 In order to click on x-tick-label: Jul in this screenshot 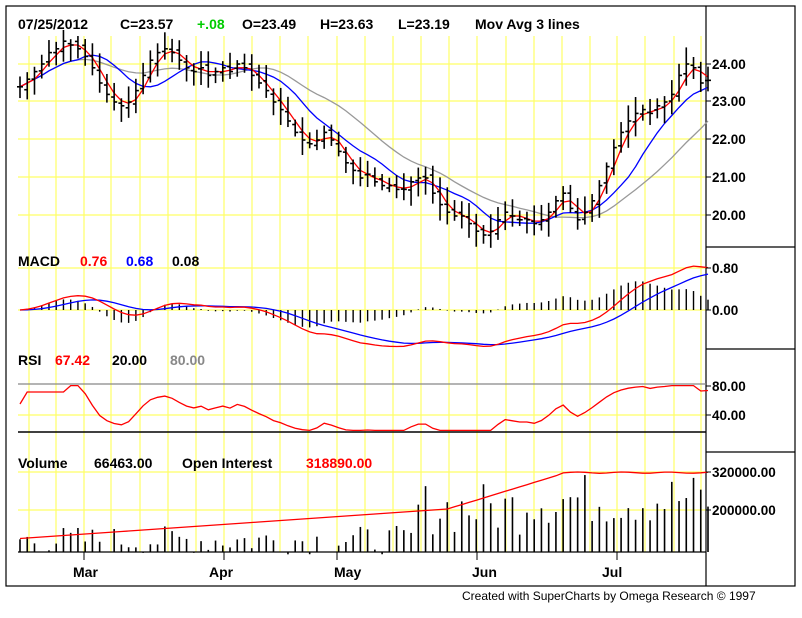, I will do `click(612, 572)`.